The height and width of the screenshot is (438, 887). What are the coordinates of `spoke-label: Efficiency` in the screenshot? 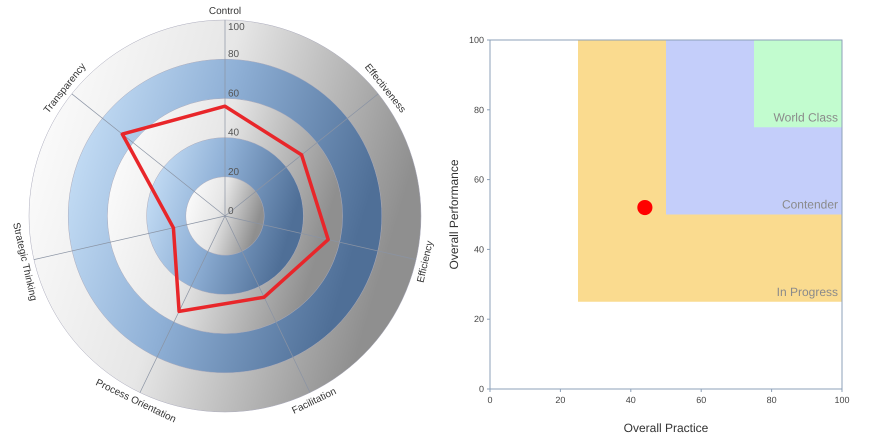 It's located at (426, 262).